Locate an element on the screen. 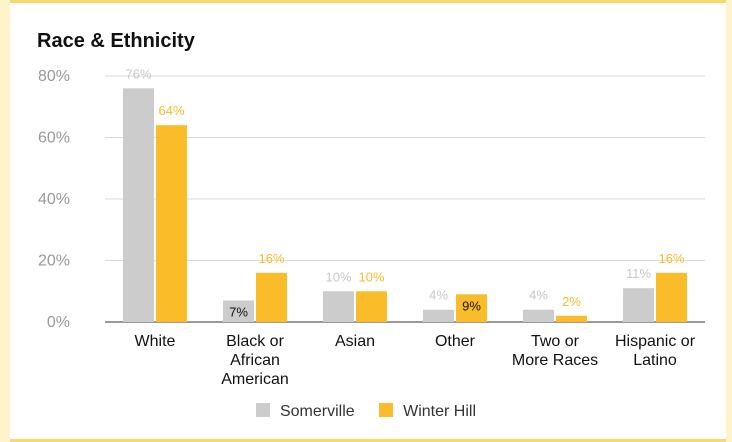  x-tick-label: Latino is located at coordinates (655, 360).